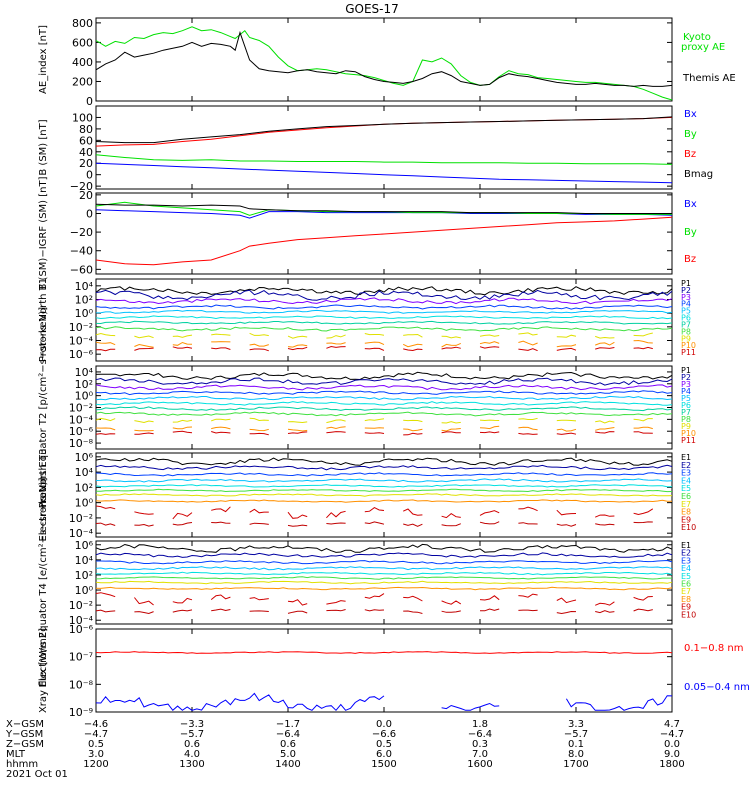 The height and width of the screenshot is (800, 750). What do you see at coordinates (81, 605) in the screenshot?
I see `ytick-label: 10⁻²` at bounding box center [81, 605].